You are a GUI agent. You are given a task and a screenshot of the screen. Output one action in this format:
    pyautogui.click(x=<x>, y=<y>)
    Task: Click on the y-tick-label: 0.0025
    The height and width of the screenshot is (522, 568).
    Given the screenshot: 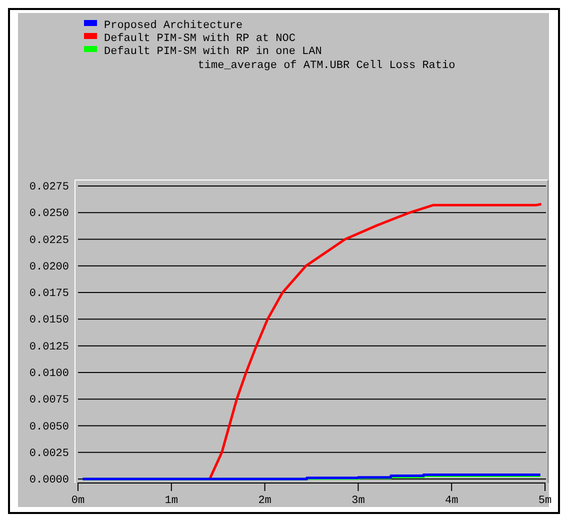 What is the action you would take?
    pyautogui.click(x=49, y=454)
    